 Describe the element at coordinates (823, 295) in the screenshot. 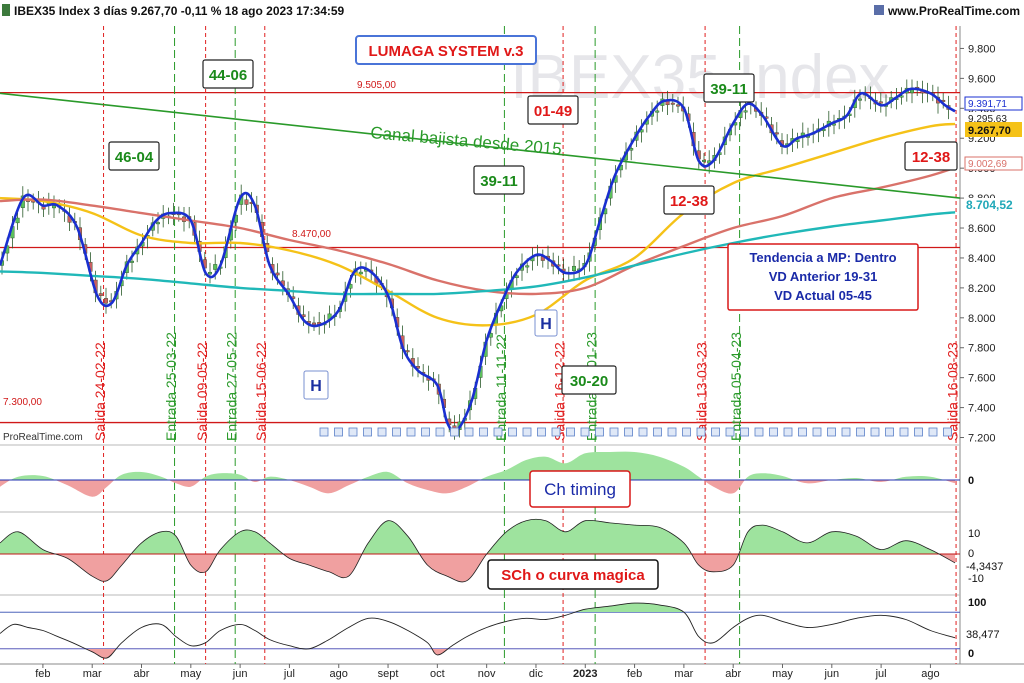

I see `status-line-3: VD Actual 05-45` at that location.